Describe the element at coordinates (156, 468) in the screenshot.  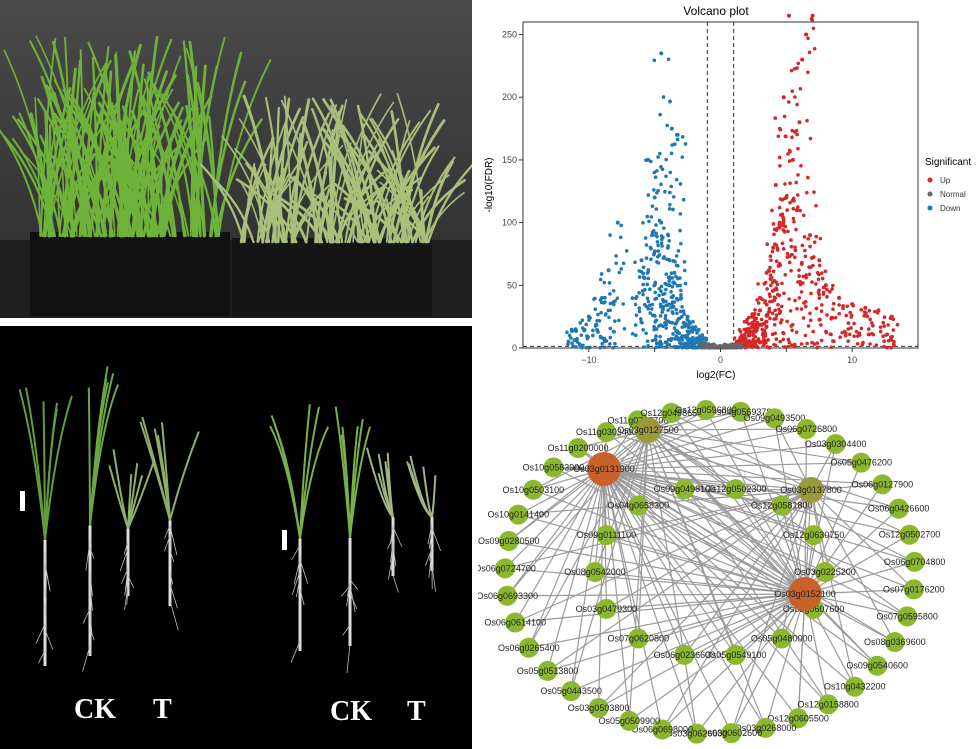
I see `plant-leaf` at that location.